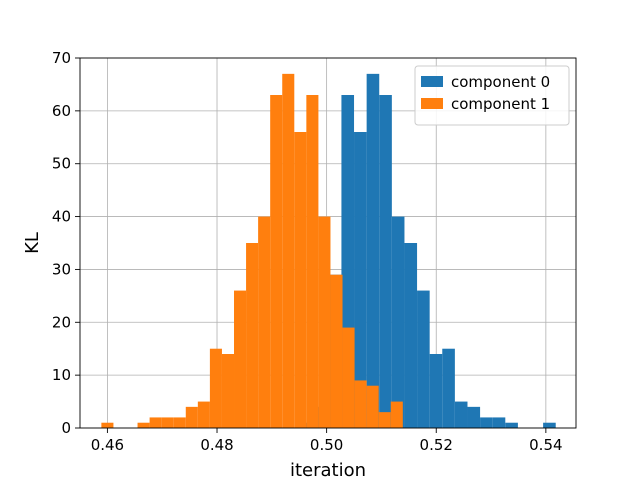  What do you see at coordinates (61, 111) in the screenshot?
I see `y-tick-label: 60` at bounding box center [61, 111].